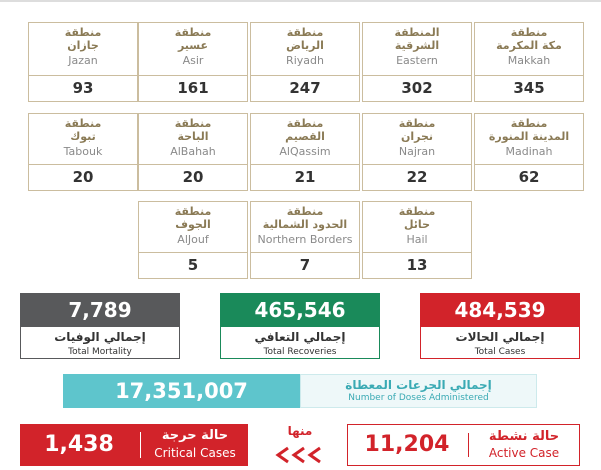  I want to click on region-name: الحدود الشمالية, so click(305, 224).